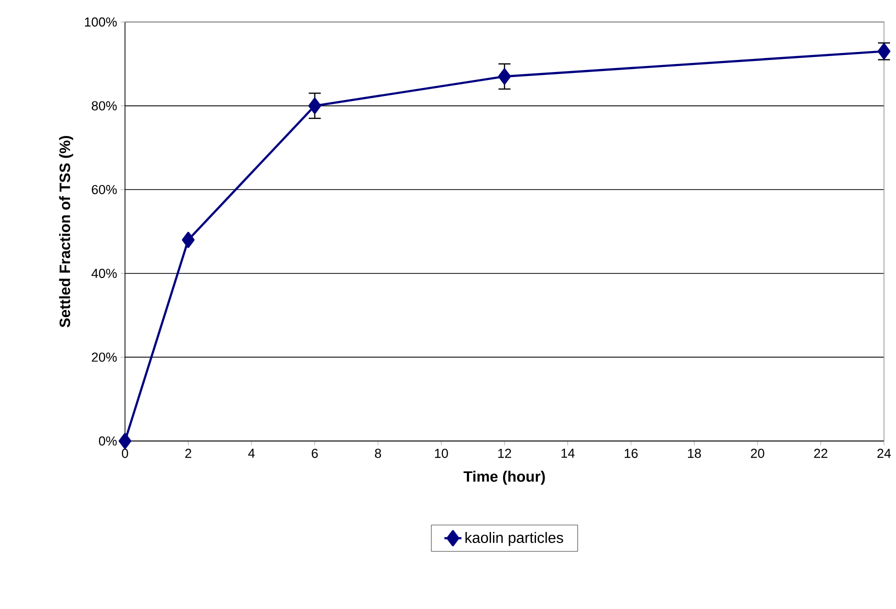  What do you see at coordinates (125, 453) in the screenshot?
I see `x-tick-label: 0` at bounding box center [125, 453].